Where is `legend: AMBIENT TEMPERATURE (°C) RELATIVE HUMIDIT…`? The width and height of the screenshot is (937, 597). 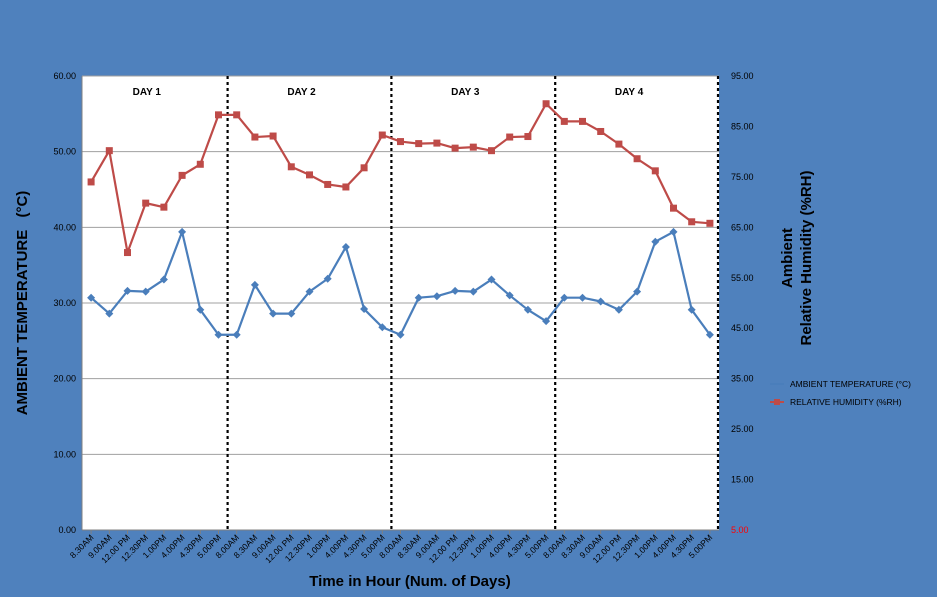 legend: AMBIENT TEMPERATURE (°C) RELATIVE HUMIDIT… is located at coordinates (840, 393).